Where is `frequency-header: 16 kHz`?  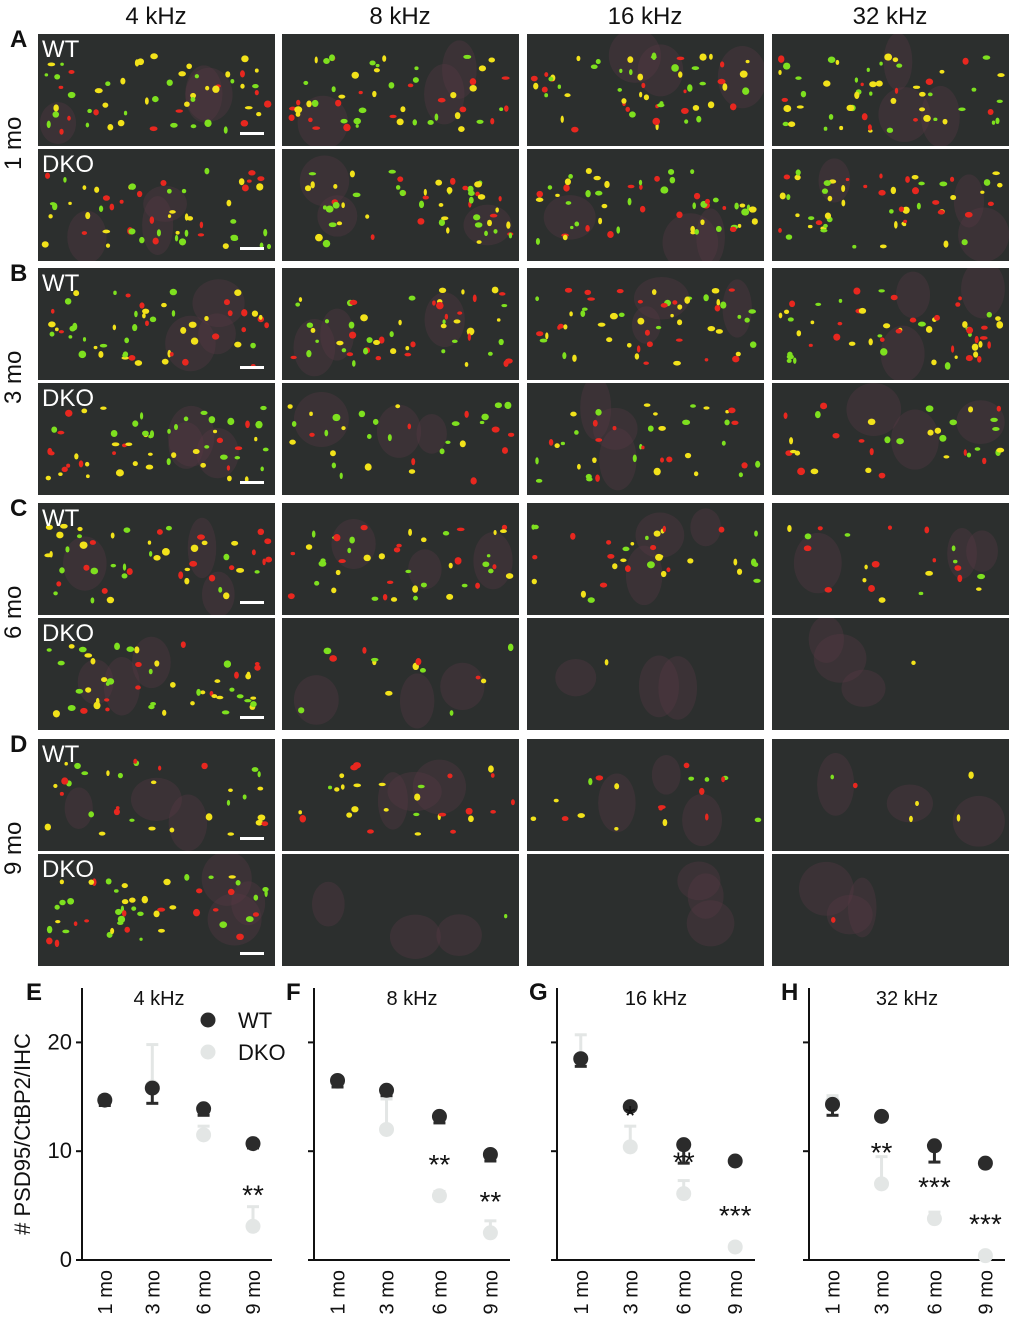 frequency-header: 16 kHz is located at coordinates (645, 16).